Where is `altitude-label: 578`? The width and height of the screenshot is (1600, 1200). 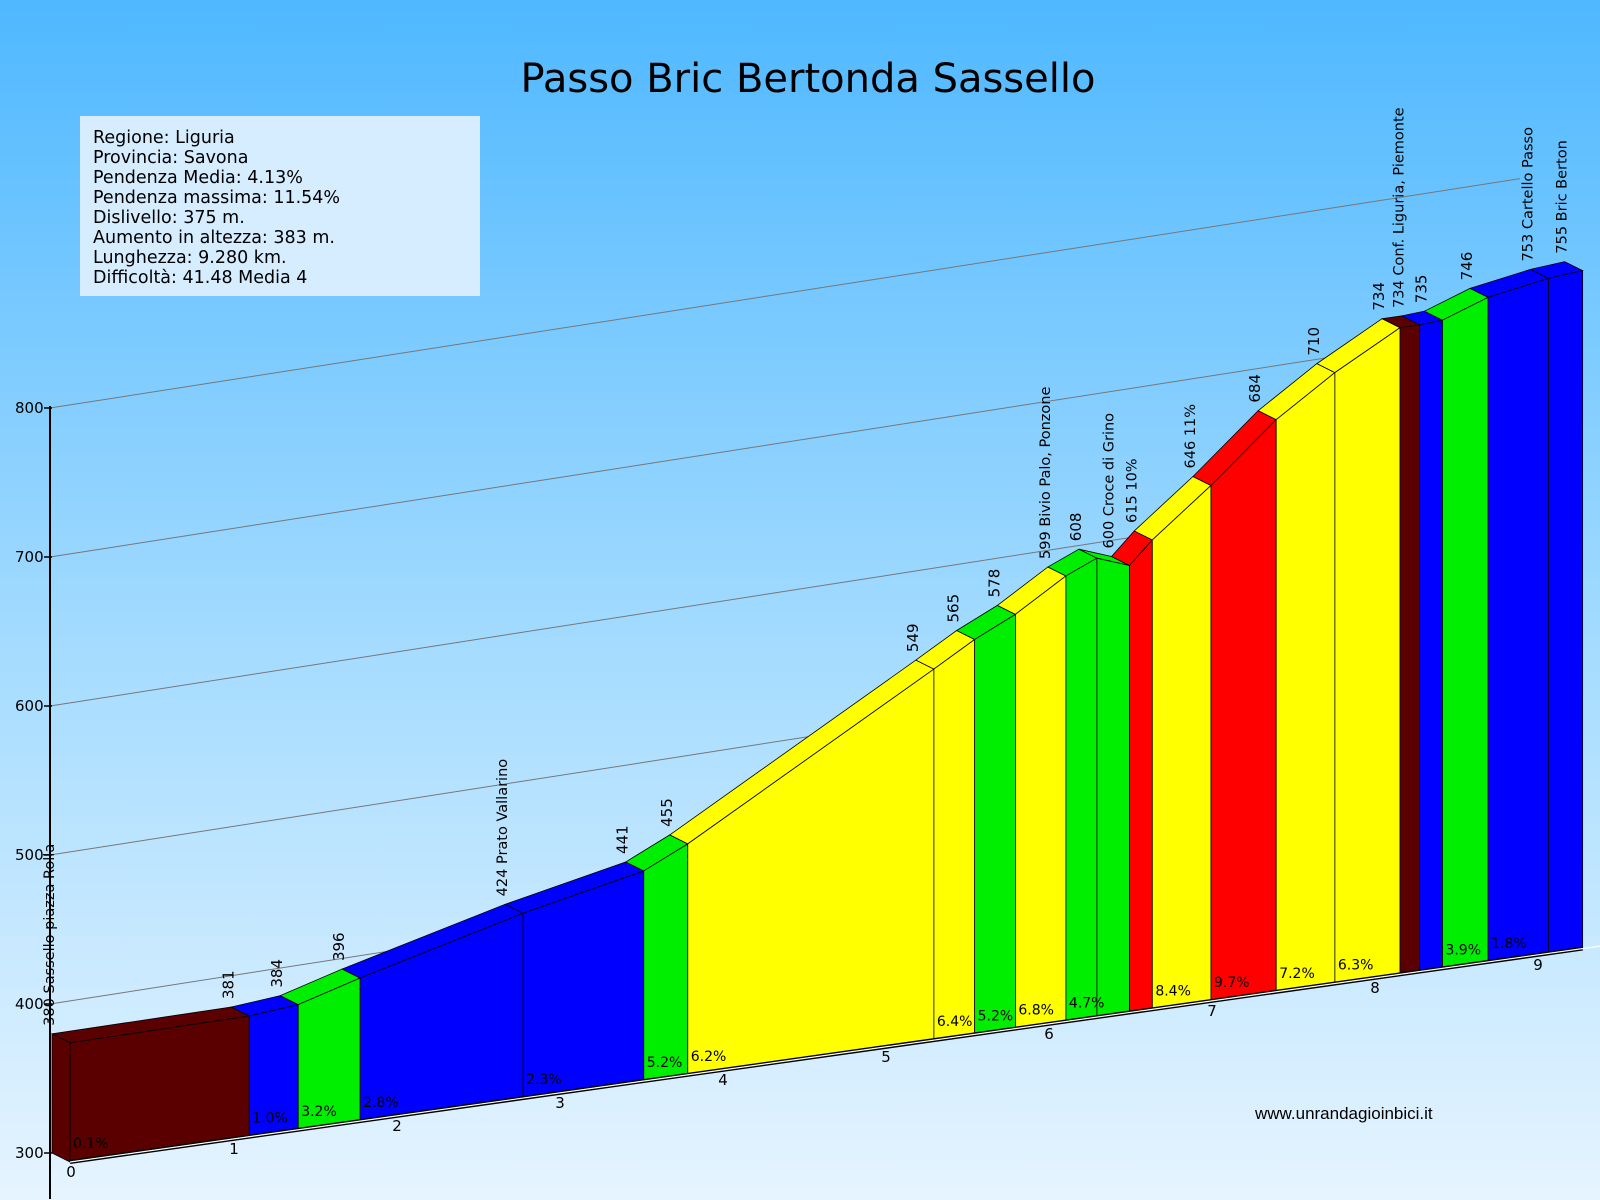
altitude-label: 578 is located at coordinates (994, 583).